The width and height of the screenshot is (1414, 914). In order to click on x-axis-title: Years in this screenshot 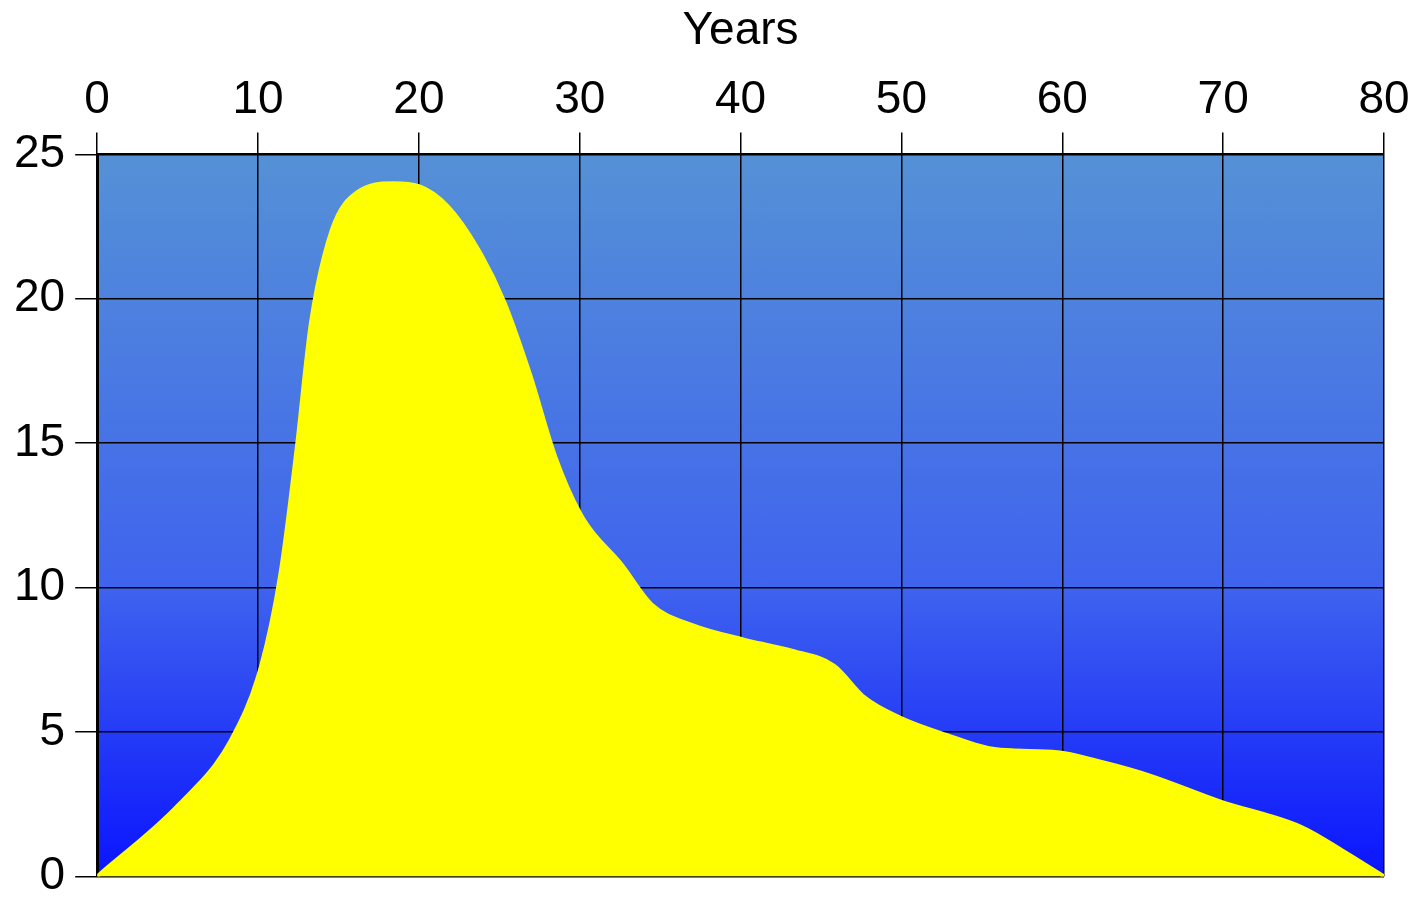, I will do `click(740, 28)`.